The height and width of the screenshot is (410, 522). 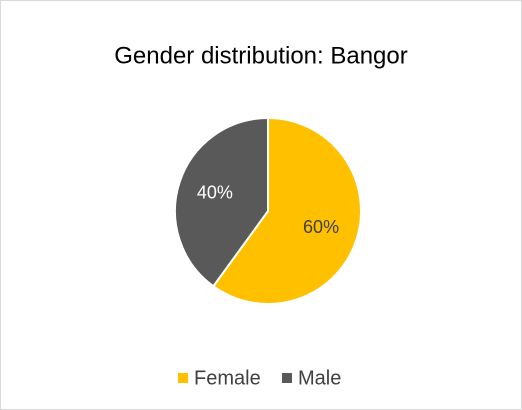 I want to click on data-label: 60%, so click(x=321, y=227).